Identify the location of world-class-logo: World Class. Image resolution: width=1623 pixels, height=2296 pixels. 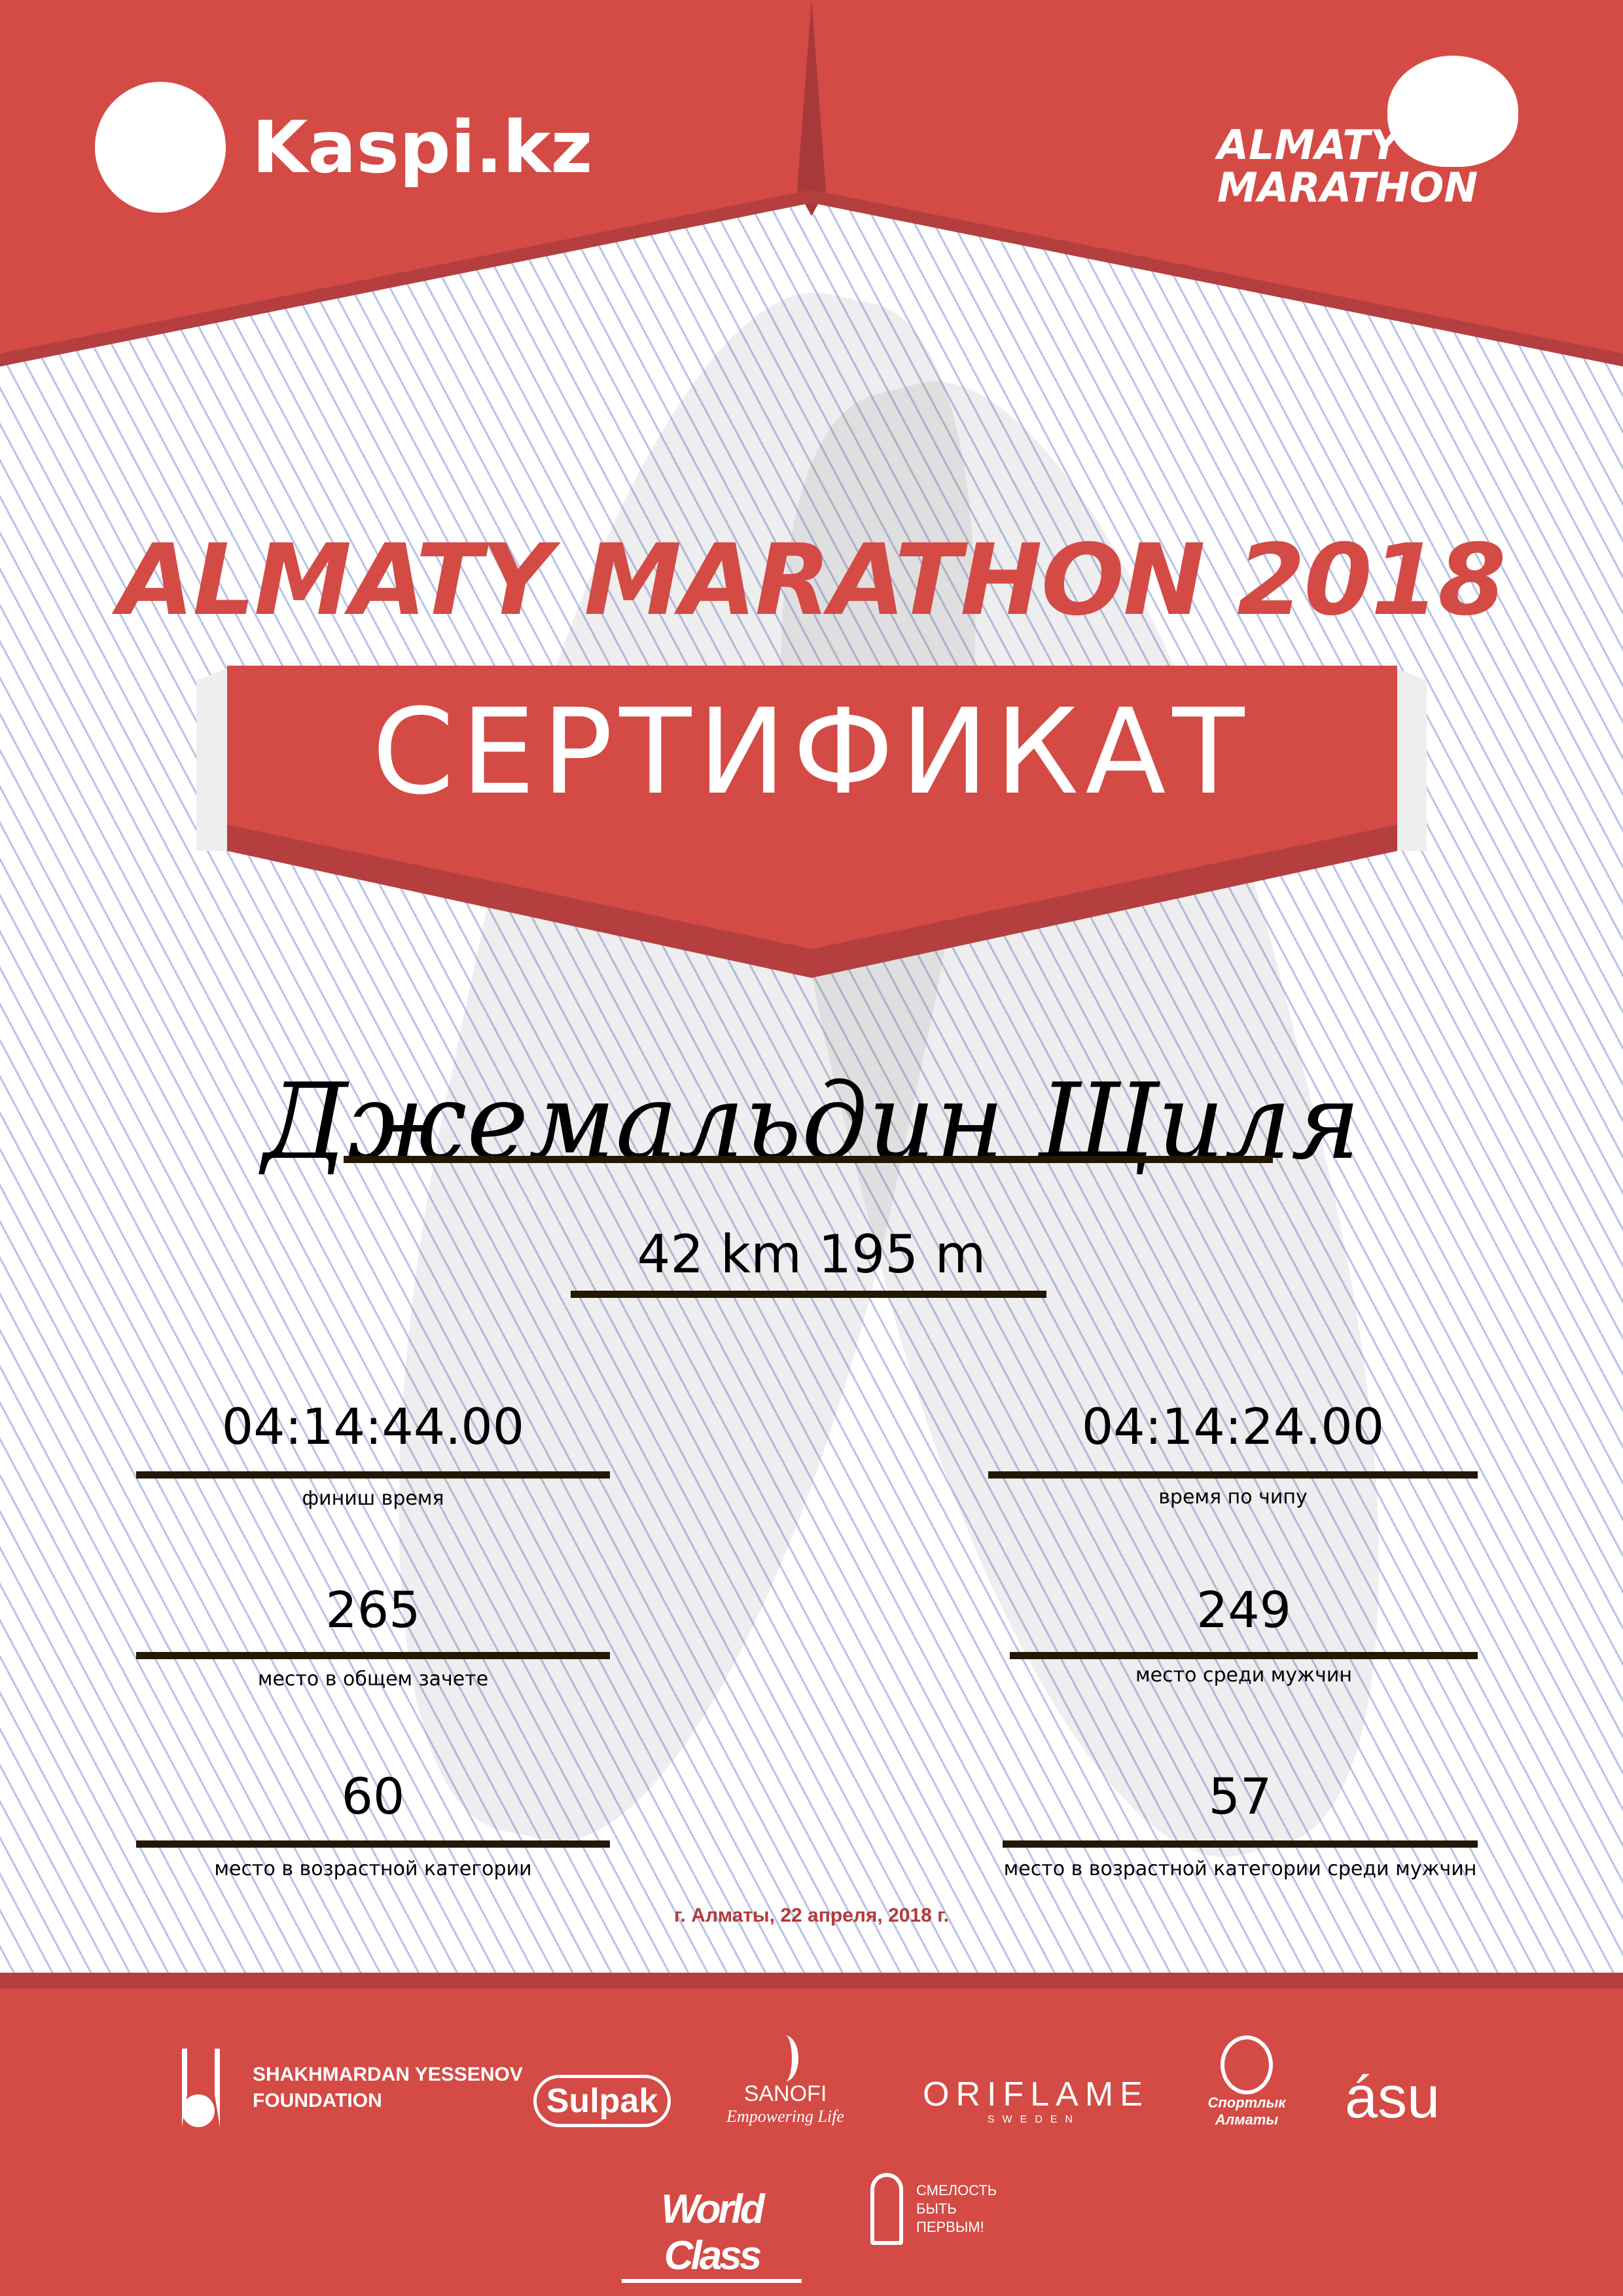
(712, 2234).